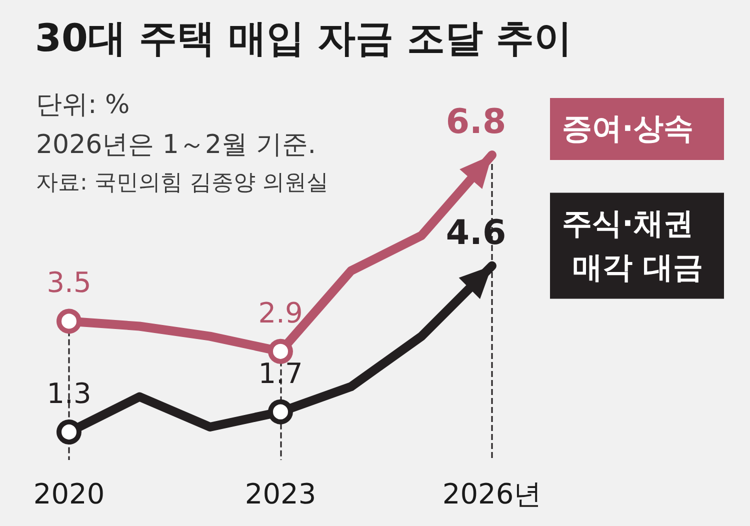 Image resolution: width=750 pixels, height=526 pixels. Describe the element at coordinates (69, 494) in the screenshot. I see `x-tick-label: 2020` at that location.